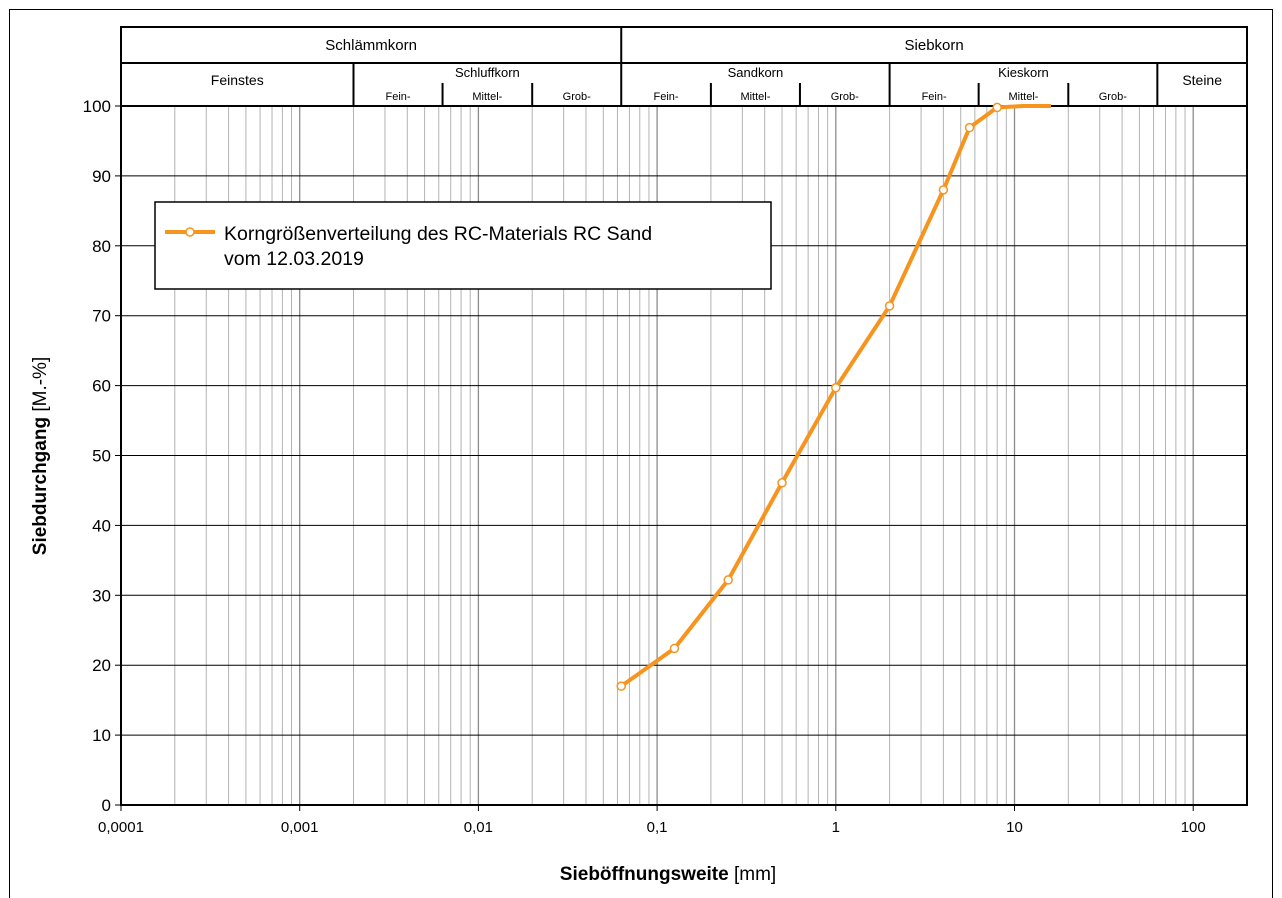 This screenshot has height=898, width=1282. I want to click on header-top-label: Schlämmkorn, so click(371, 45).